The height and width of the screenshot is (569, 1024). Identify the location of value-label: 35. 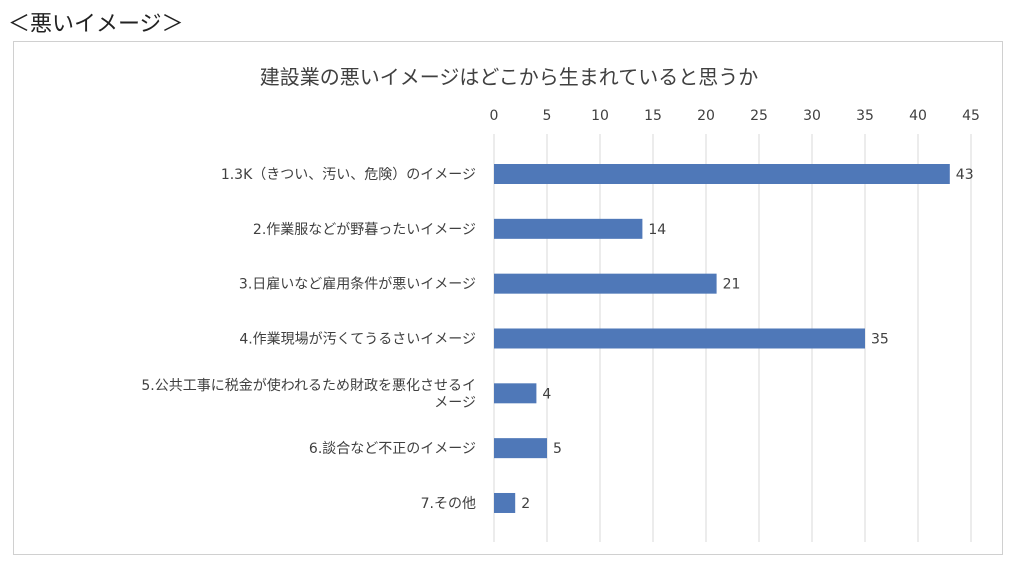
(880, 339).